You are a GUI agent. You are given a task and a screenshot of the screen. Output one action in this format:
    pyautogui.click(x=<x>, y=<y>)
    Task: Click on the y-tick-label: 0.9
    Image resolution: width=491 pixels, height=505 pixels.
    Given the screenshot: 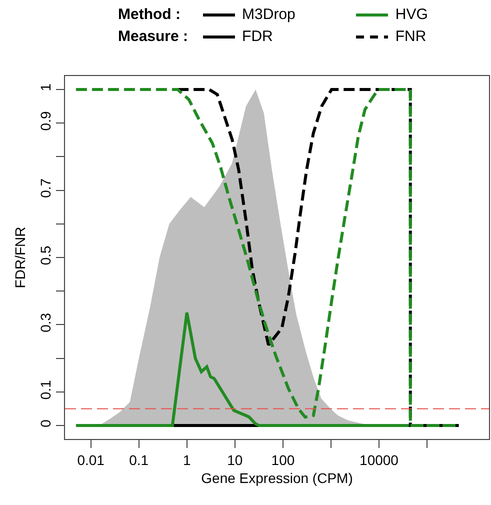 What is the action you would take?
    pyautogui.click(x=45, y=121)
    